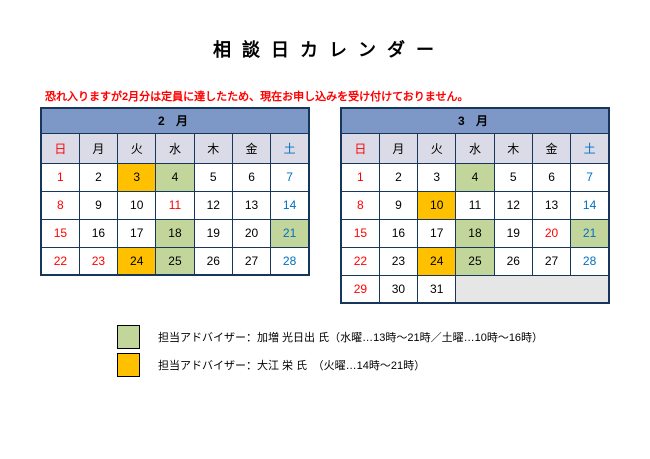 The height and width of the screenshot is (459, 650). What do you see at coordinates (324, 50) in the screenshot?
I see `page-title: 相 談 日 カ レ ン ダ ー` at bounding box center [324, 50].